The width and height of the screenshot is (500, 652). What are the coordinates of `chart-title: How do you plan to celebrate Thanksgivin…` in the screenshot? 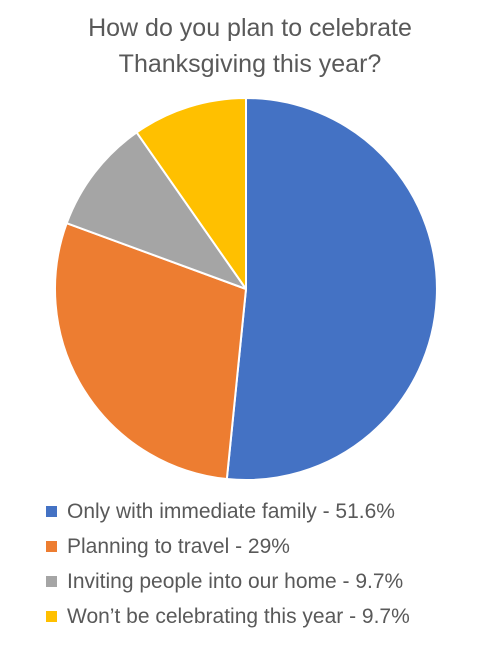 It's located at (250, 46).